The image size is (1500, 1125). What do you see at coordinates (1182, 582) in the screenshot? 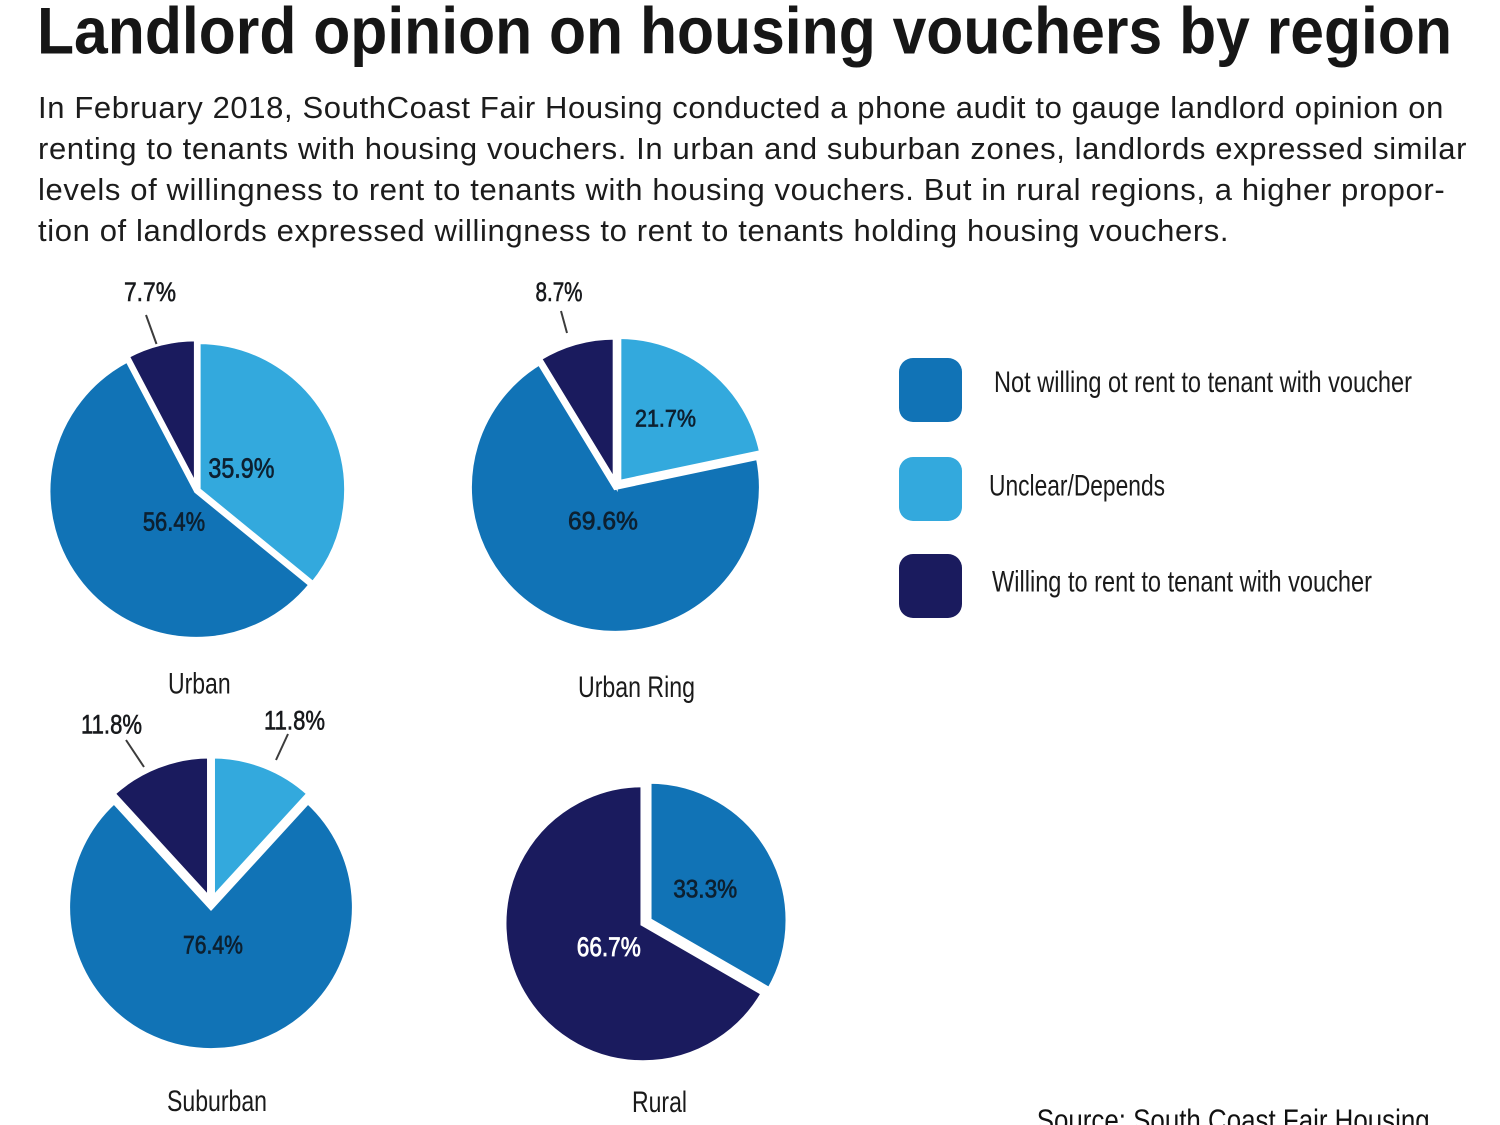
I see `svg-text:Willing to rent to tenant with: Willing to rent to tenant with voucher` at bounding box center [1182, 582].